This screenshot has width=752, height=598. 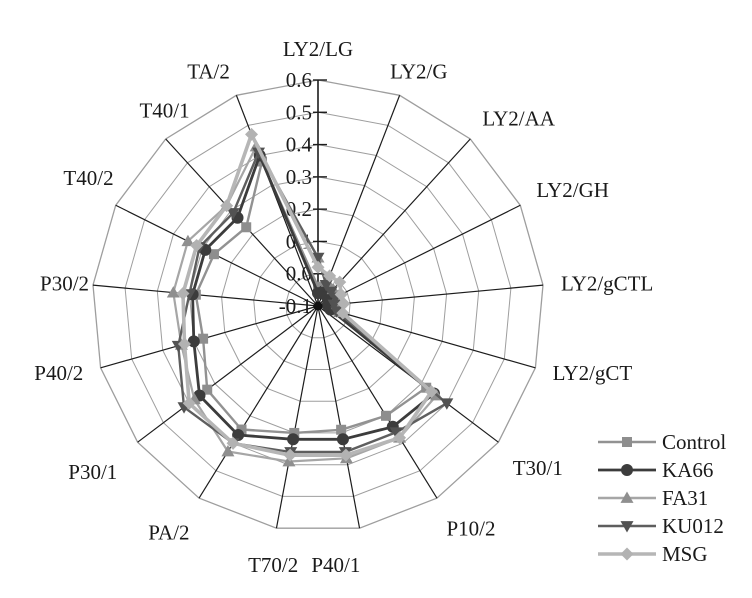 I want to click on legend-marker-fa31, so click(x=627, y=497).